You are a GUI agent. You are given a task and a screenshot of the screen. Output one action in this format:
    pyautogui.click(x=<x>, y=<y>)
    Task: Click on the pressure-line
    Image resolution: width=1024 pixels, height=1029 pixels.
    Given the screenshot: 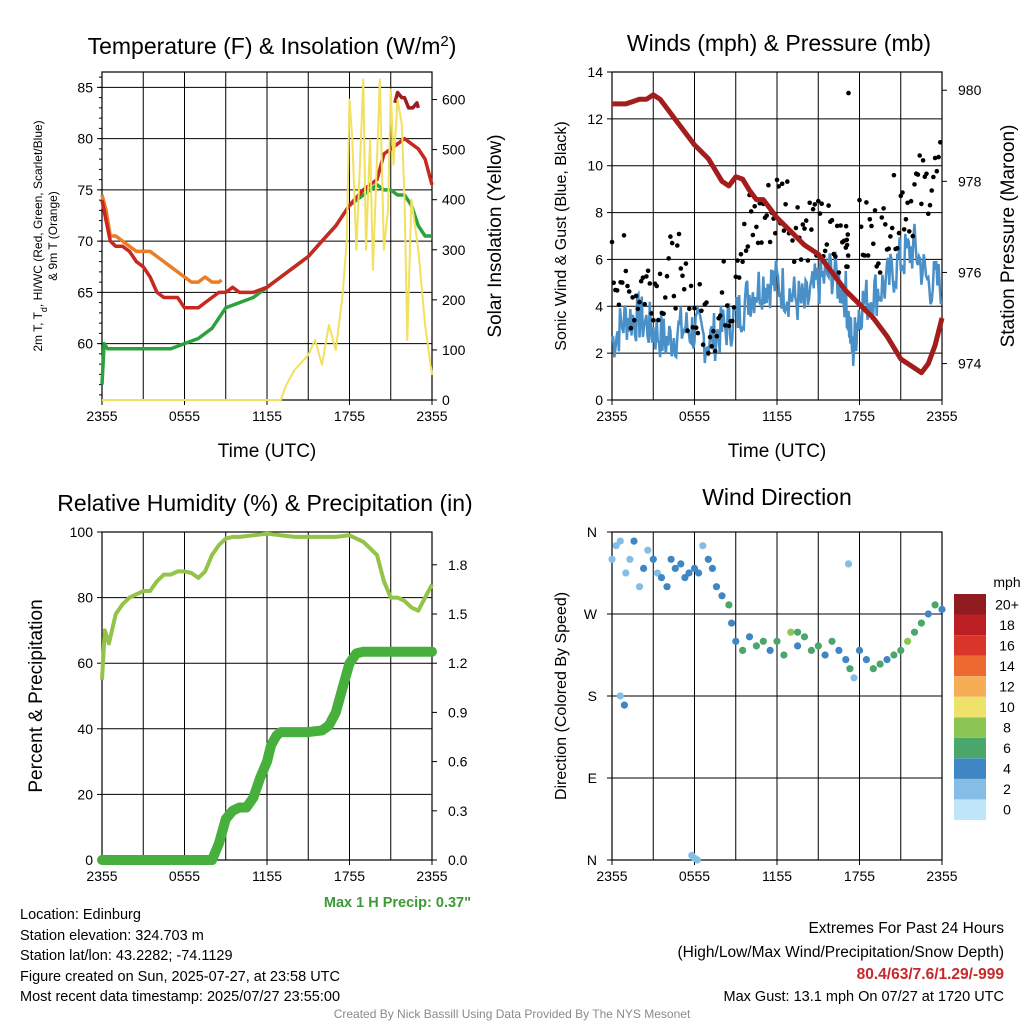 What is the action you would take?
    pyautogui.click(x=778, y=234)
    